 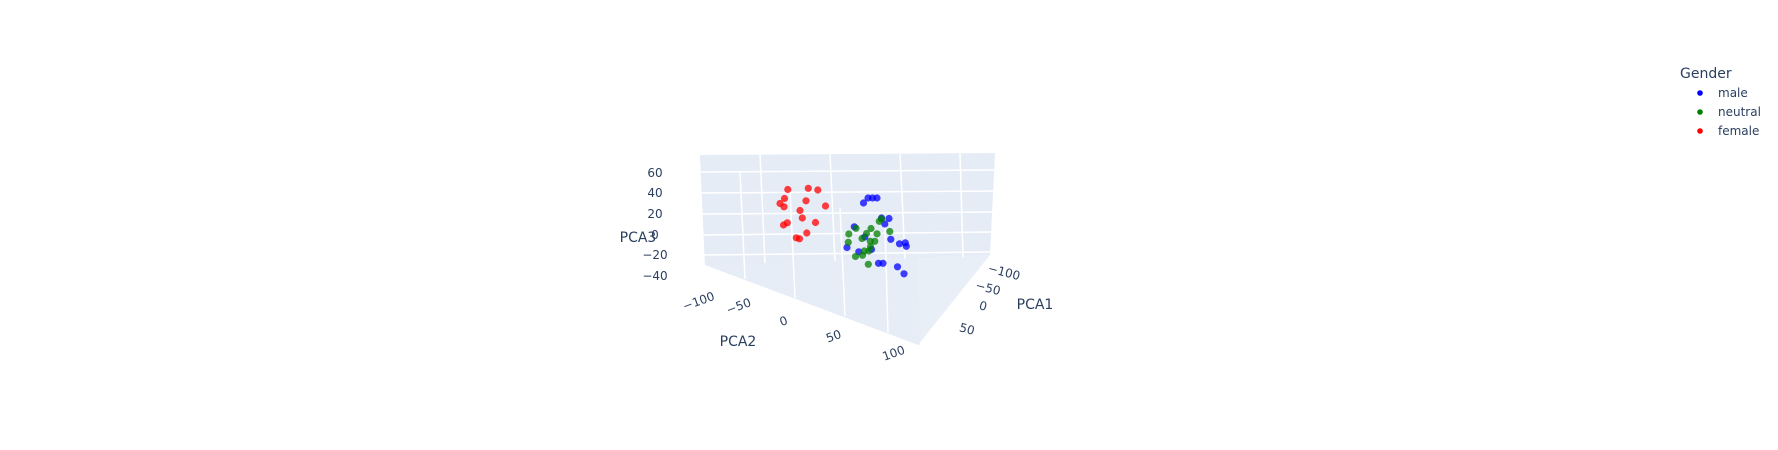 What do you see at coordinates (654, 276) in the screenshot?
I see `z-tick-label: −40` at bounding box center [654, 276].